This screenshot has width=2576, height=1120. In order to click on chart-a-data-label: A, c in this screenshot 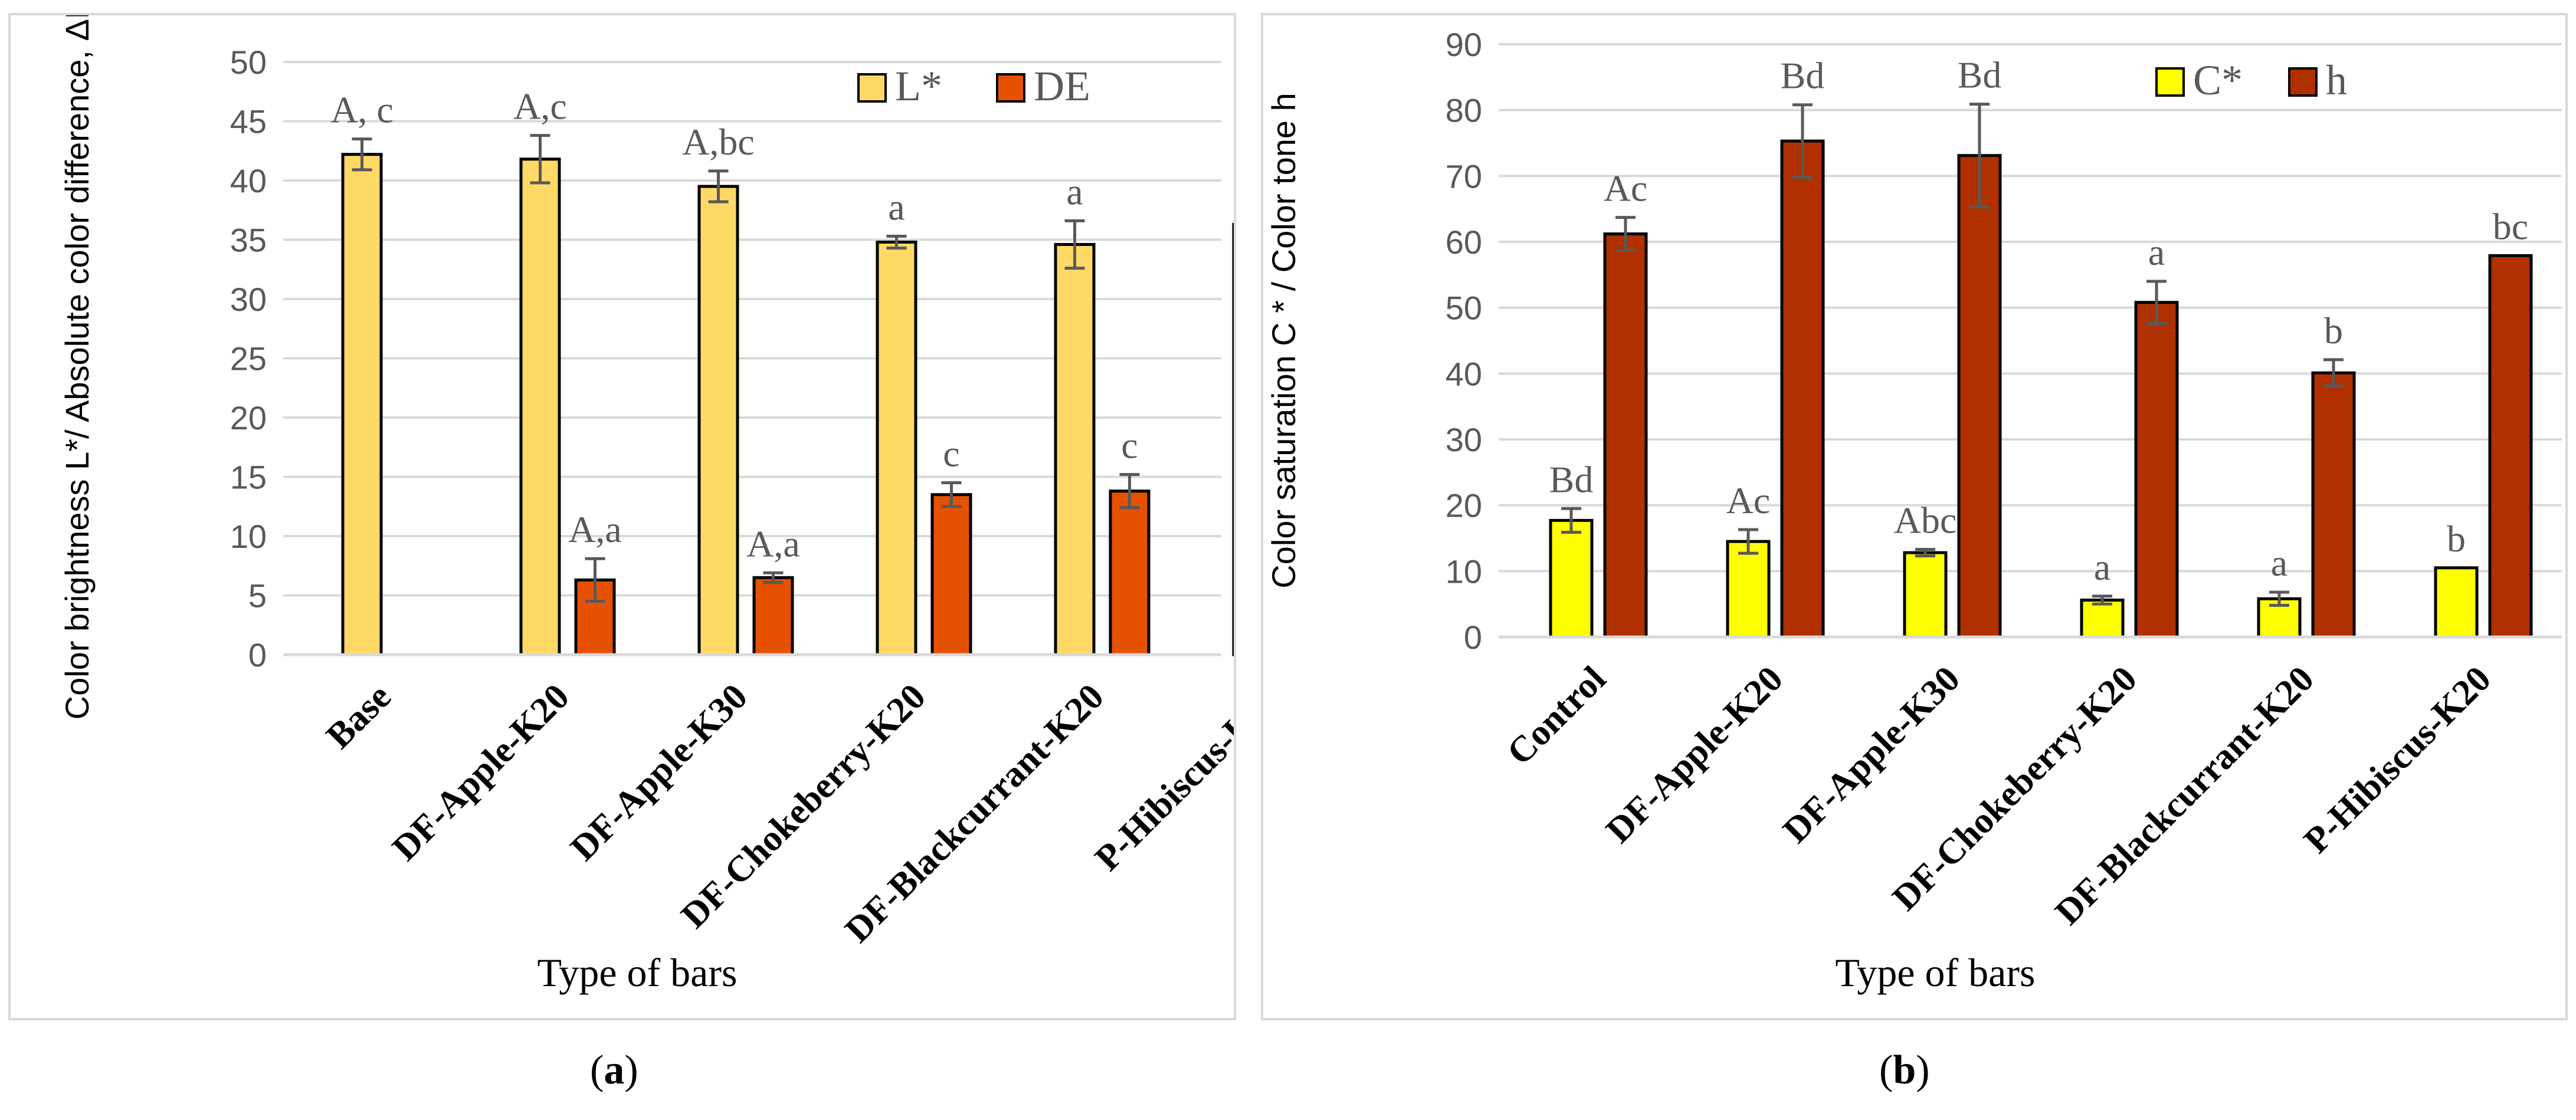, I will do `click(362, 110)`.